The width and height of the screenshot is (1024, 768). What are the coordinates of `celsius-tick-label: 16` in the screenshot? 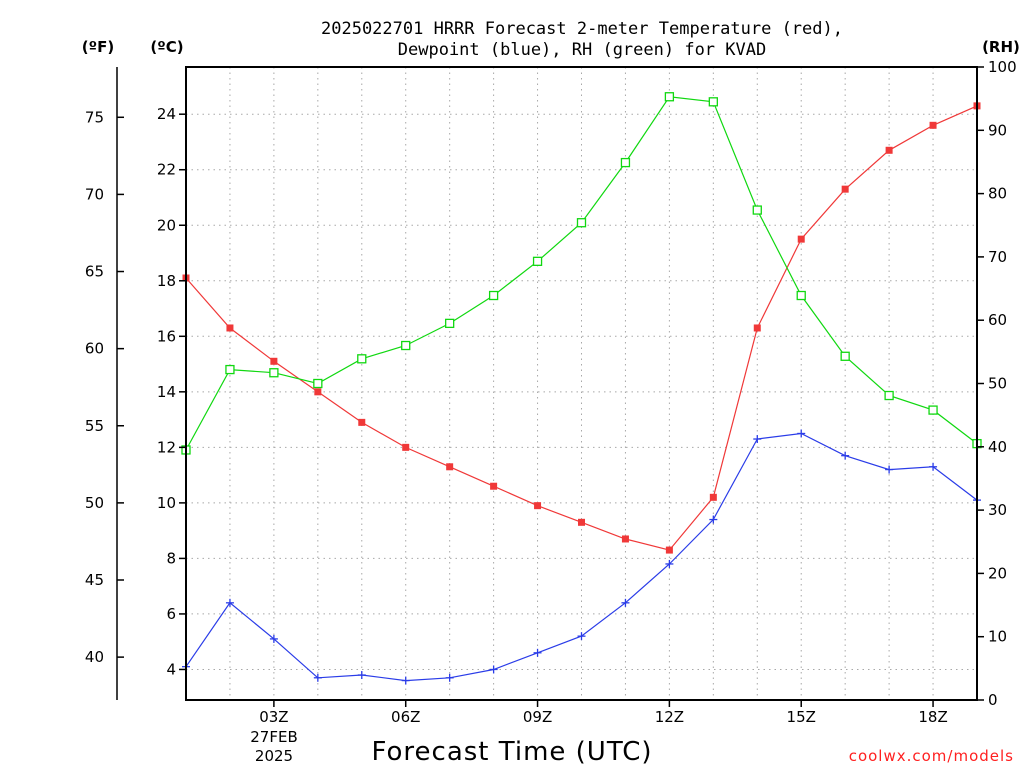 It's located at (166, 336).